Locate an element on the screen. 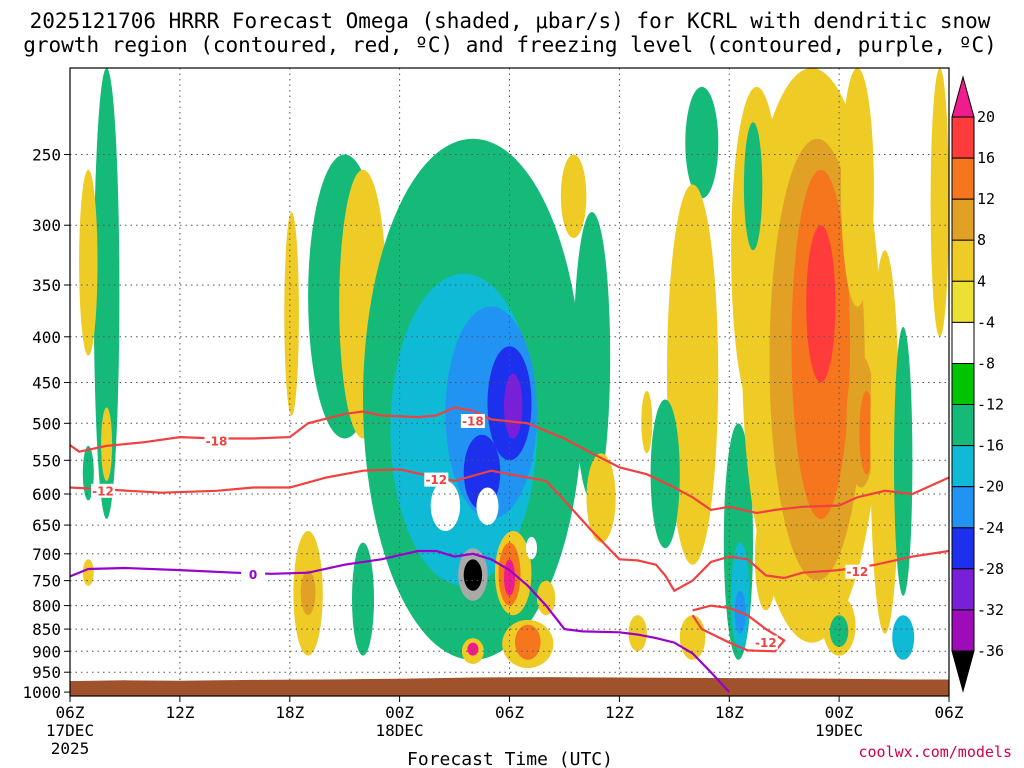  x-tick-label-42: 00Z is located at coordinates (839, 712).